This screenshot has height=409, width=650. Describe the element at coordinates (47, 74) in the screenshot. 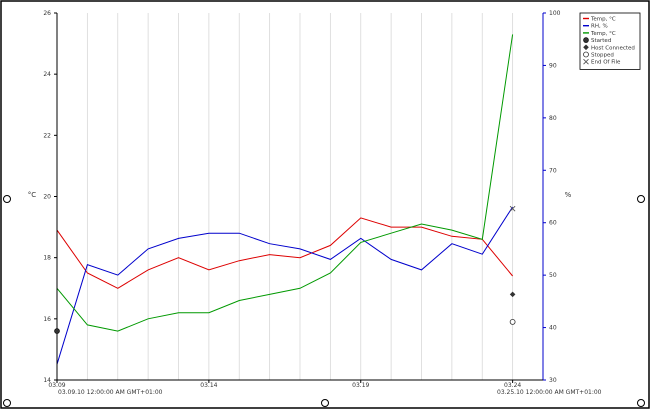

I see `left-tick-label: 24` at that location.